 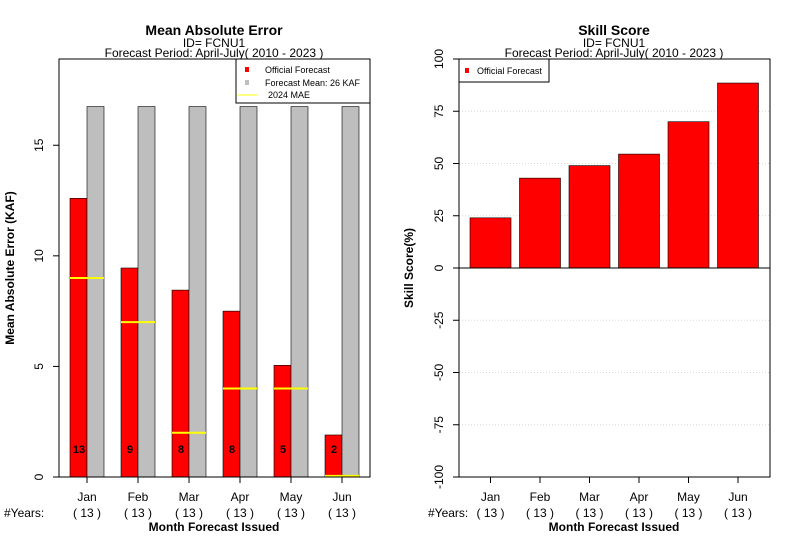 What do you see at coordinates (439, 164) in the screenshot?
I see `ss-y-tick-label: 50` at bounding box center [439, 164].